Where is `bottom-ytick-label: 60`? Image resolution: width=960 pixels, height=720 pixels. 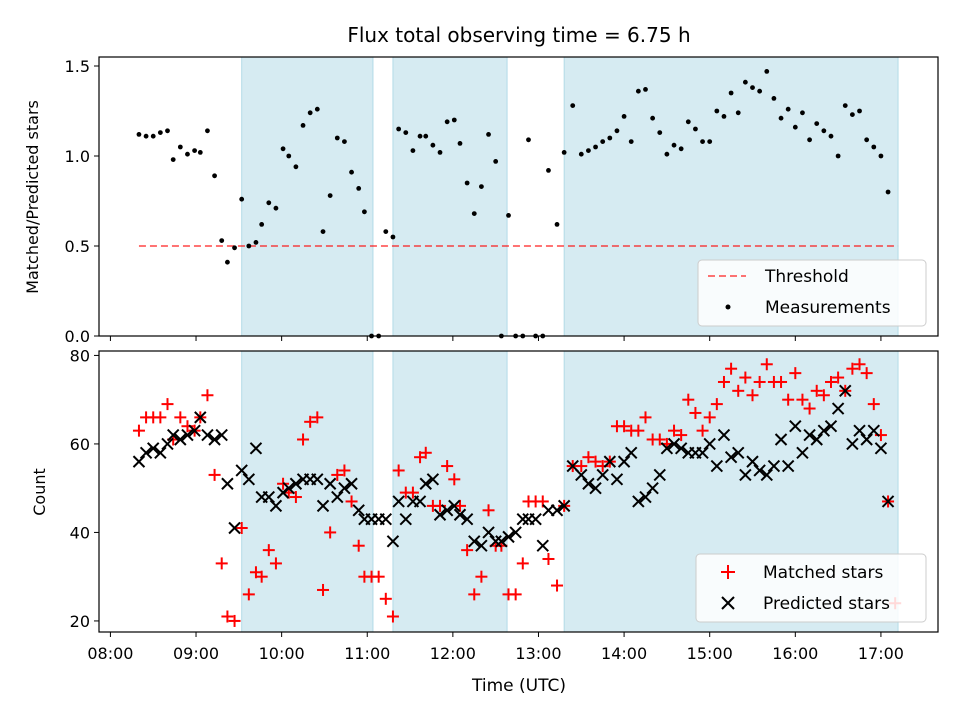
bottom-ytick-label: 60 is located at coordinates (80, 444).